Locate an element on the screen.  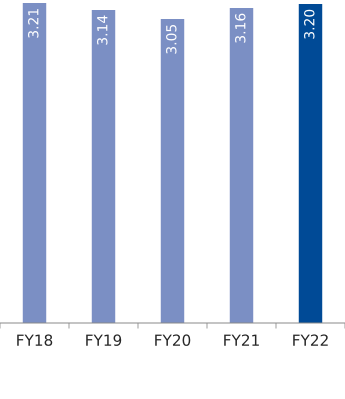
data-label: 3.14 is located at coordinates (102, 30).